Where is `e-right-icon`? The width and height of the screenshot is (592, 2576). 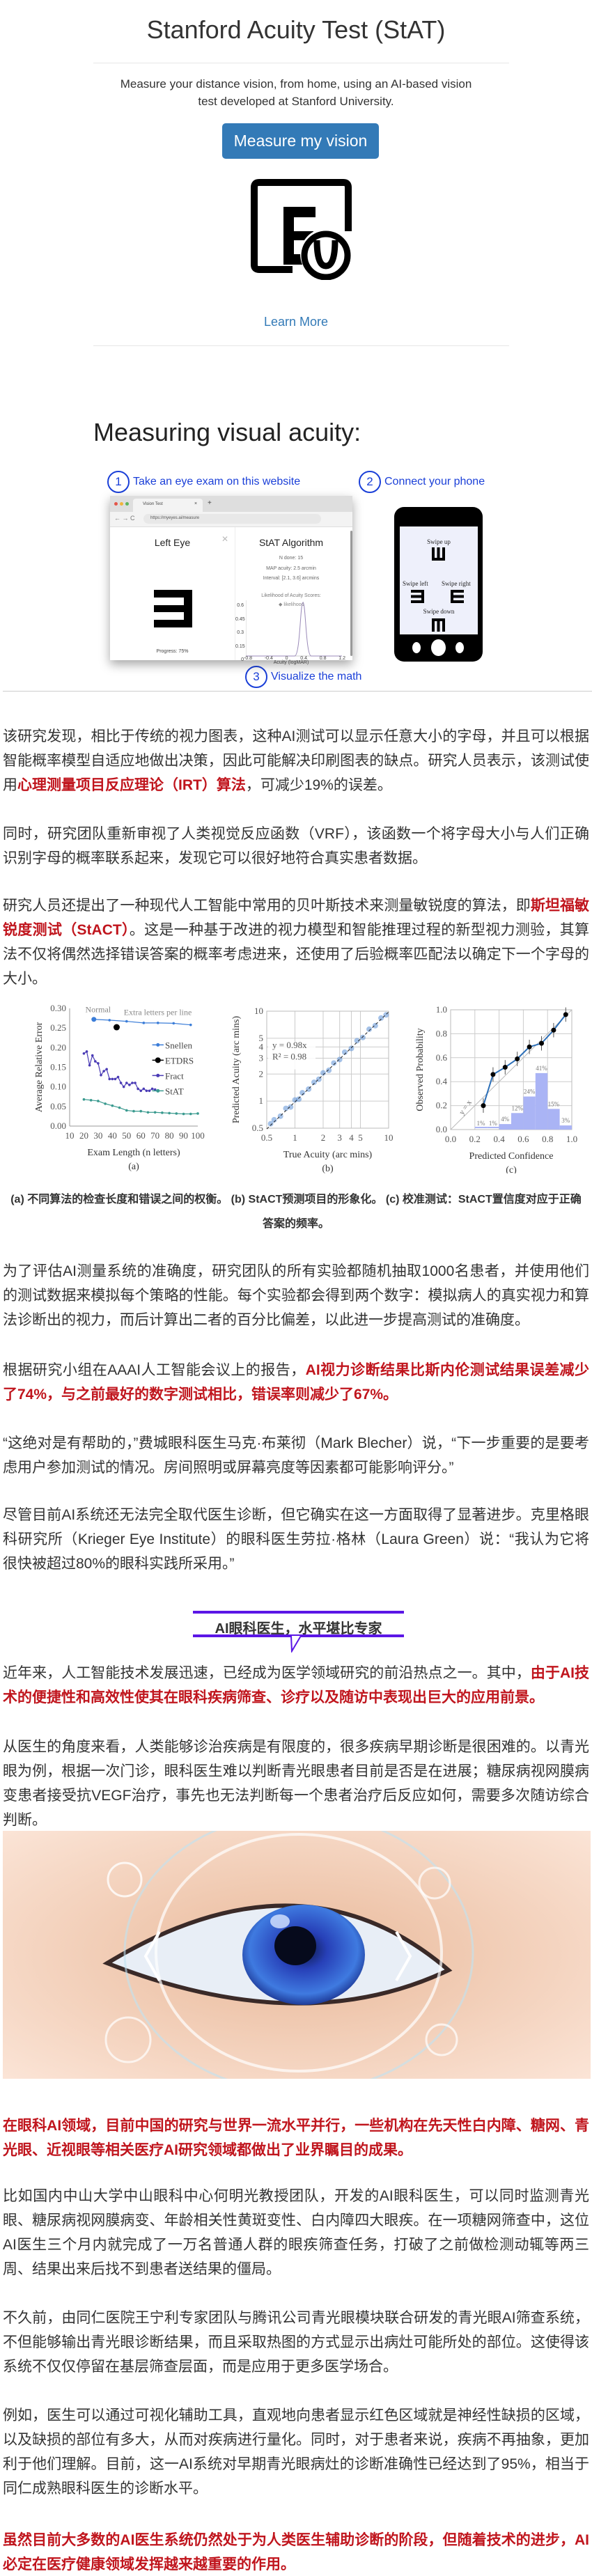
e-right-icon is located at coordinates (457, 597).